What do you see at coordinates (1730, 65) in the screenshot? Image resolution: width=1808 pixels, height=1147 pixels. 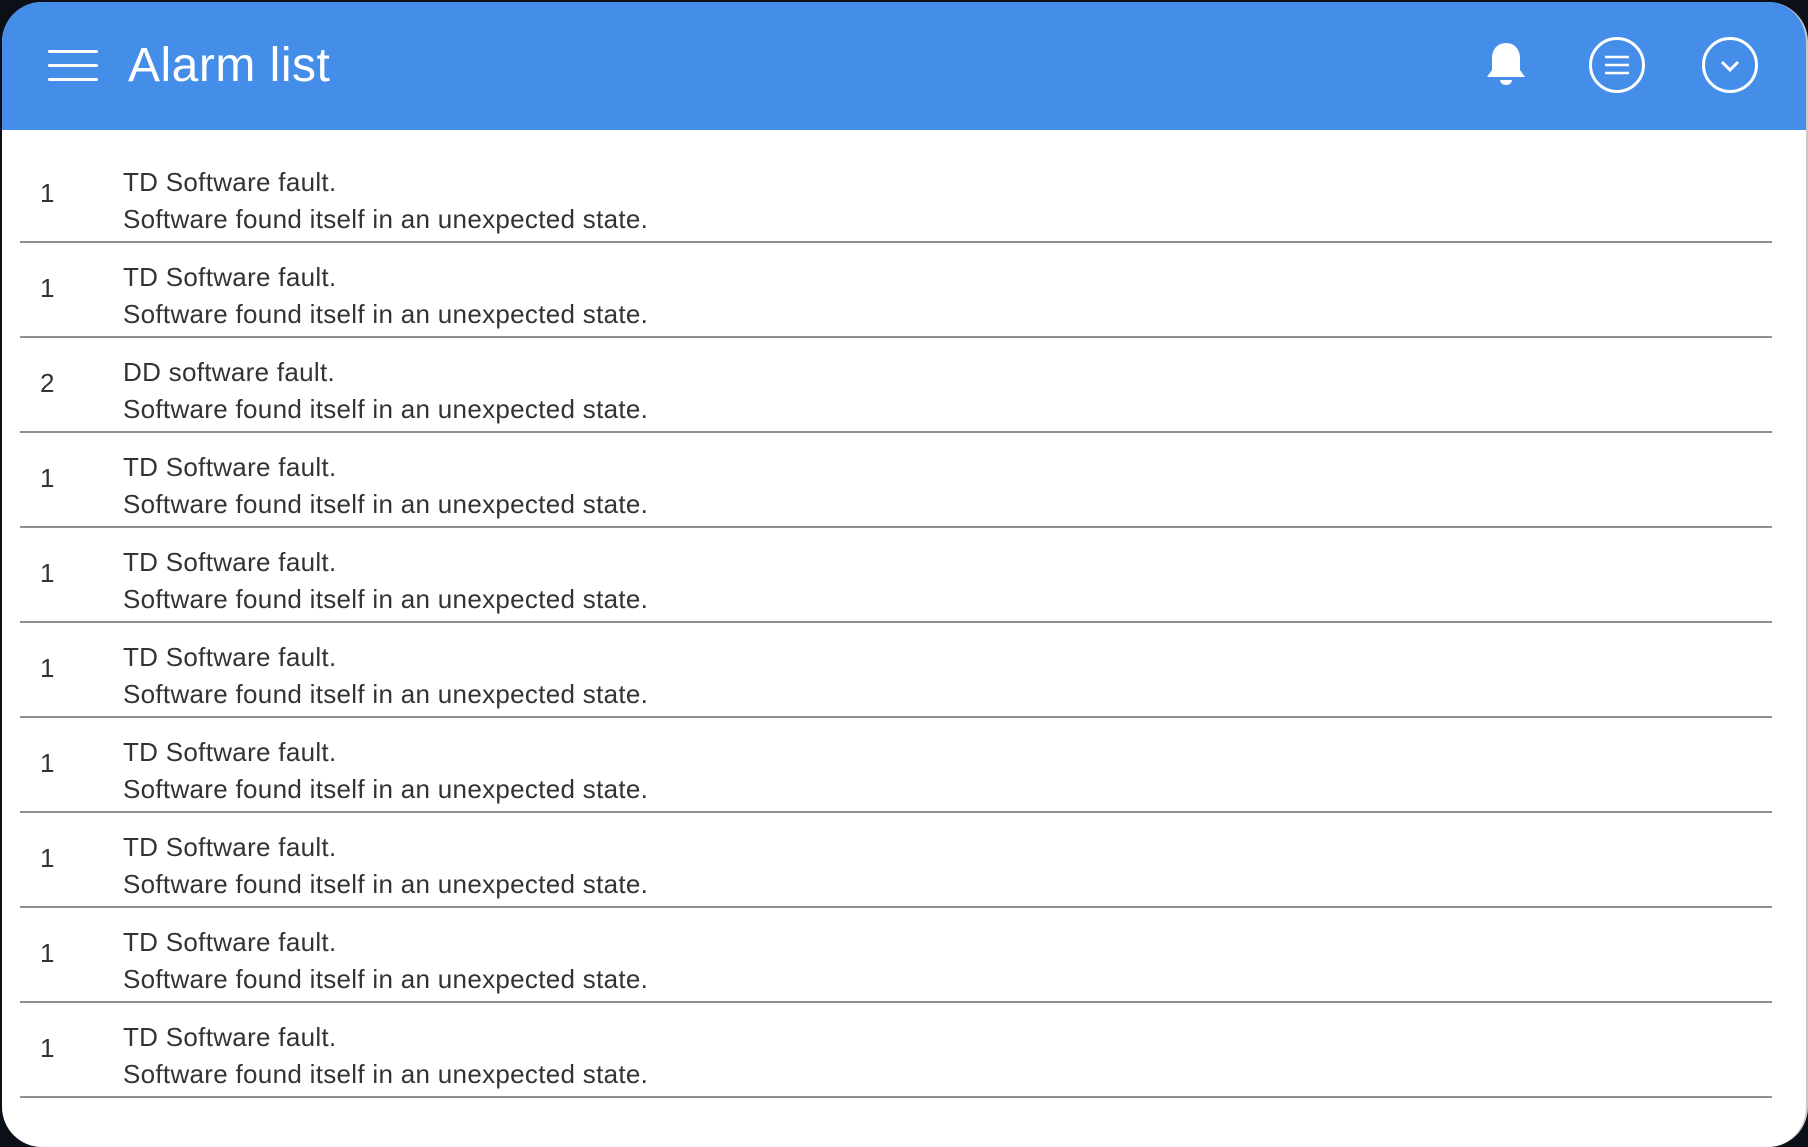 I see `chevron-down-circle-icon` at bounding box center [1730, 65].